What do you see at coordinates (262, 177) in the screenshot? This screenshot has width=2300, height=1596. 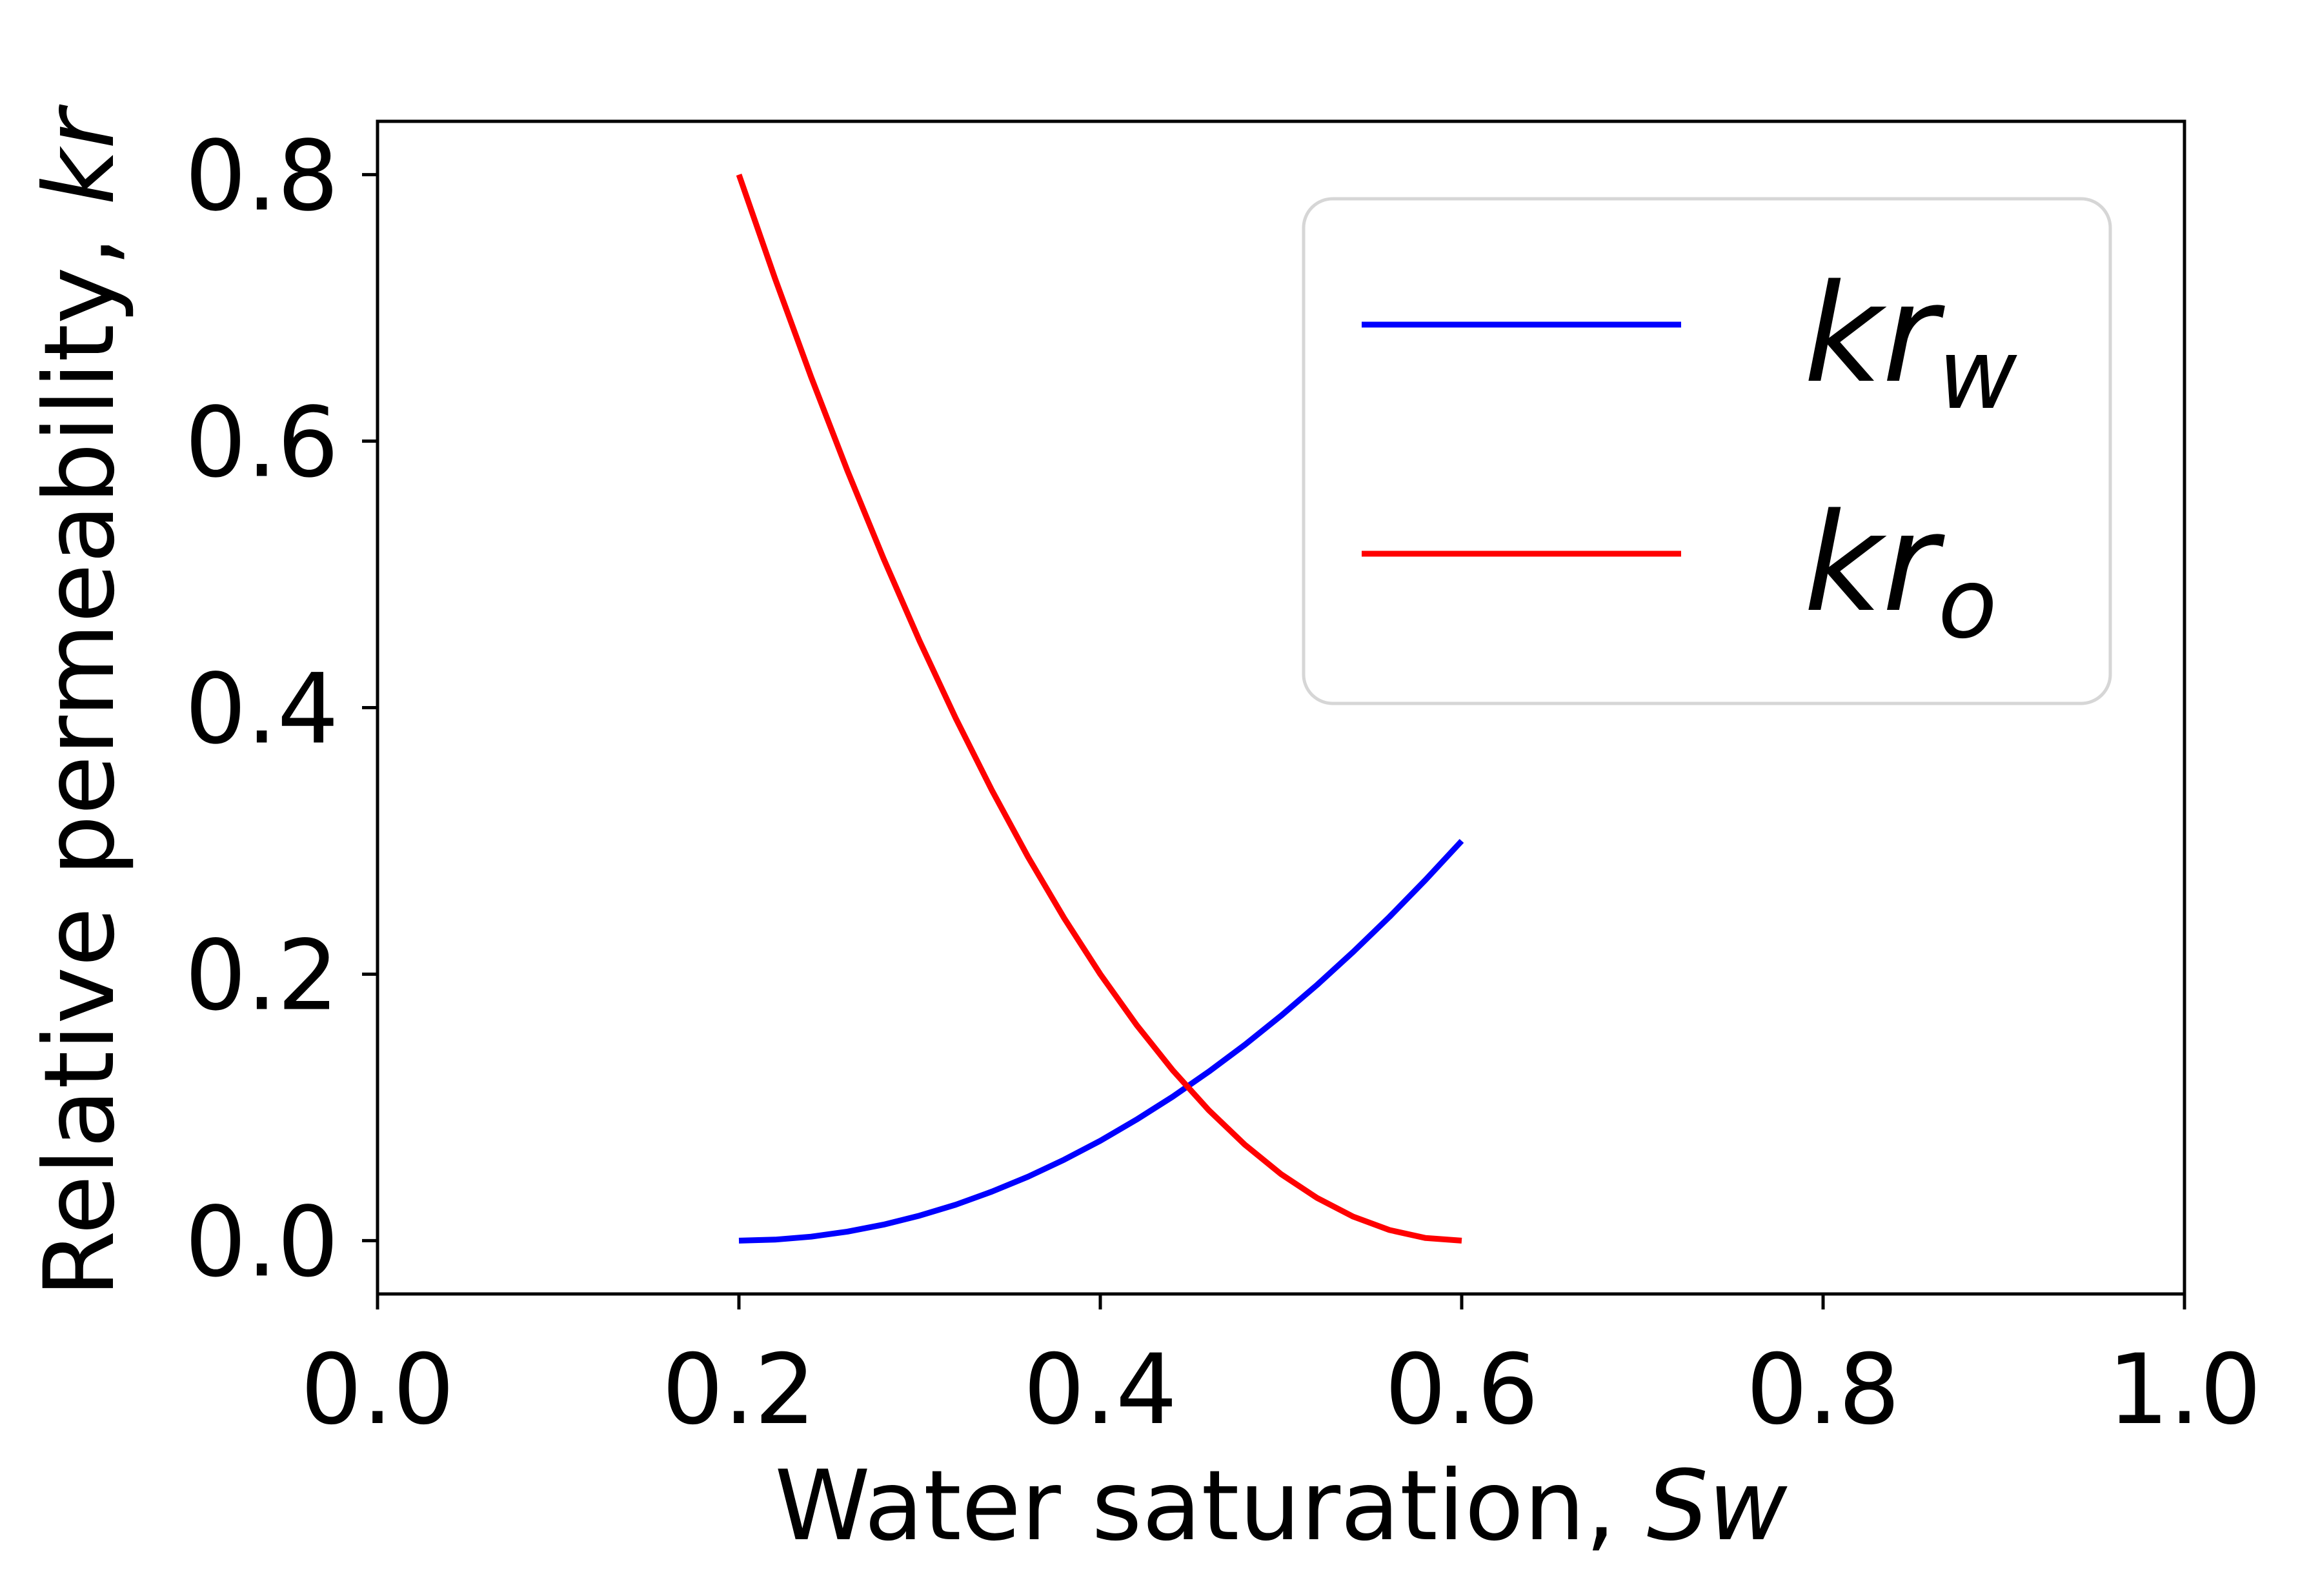 I see `y-tick-label: 0.8` at bounding box center [262, 177].